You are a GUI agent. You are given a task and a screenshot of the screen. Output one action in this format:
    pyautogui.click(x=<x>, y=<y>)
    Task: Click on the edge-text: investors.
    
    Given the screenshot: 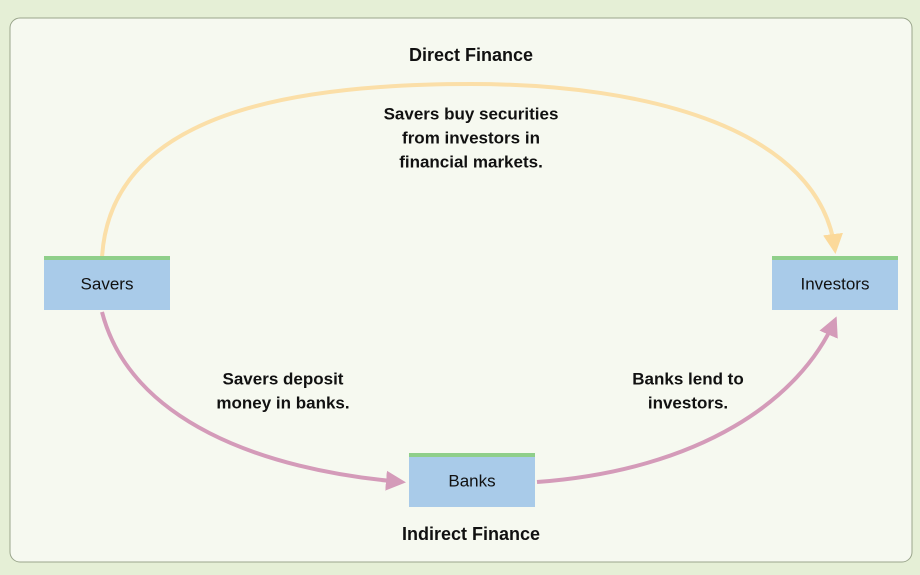 What is the action you would take?
    pyautogui.click(x=688, y=402)
    